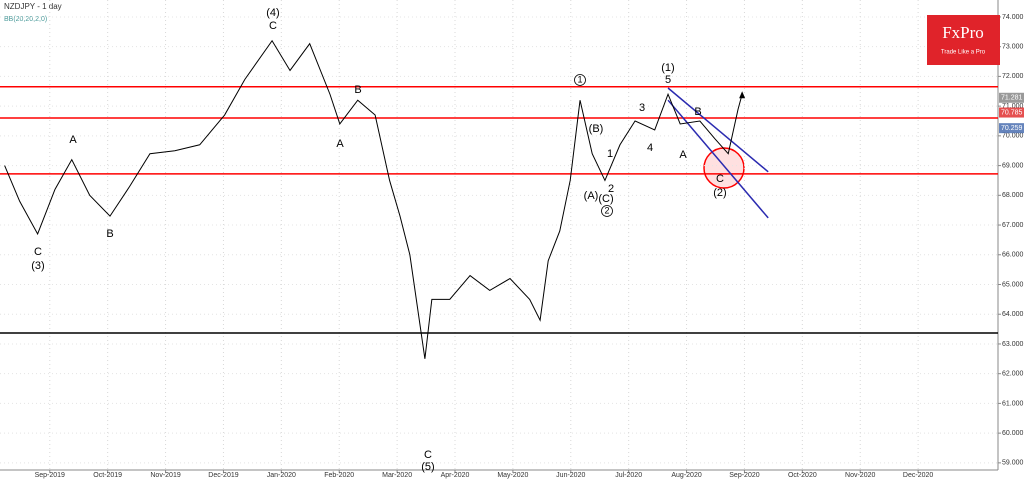 The width and height of the screenshot is (1024, 479). Describe the element at coordinates (1013, 106) in the screenshot. I see `y-tick-label: 71.000` at that location.